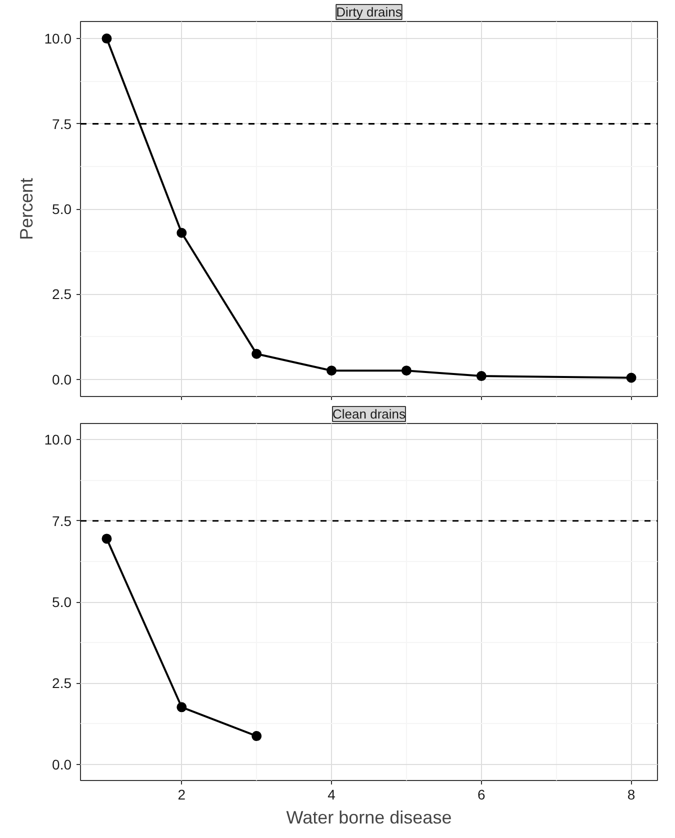 This screenshot has height=838, width=675. What do you see at coordinates (369, 414) in the screenshot?
I see `chart-title: Clean drains` at bounding box center [369, 414].